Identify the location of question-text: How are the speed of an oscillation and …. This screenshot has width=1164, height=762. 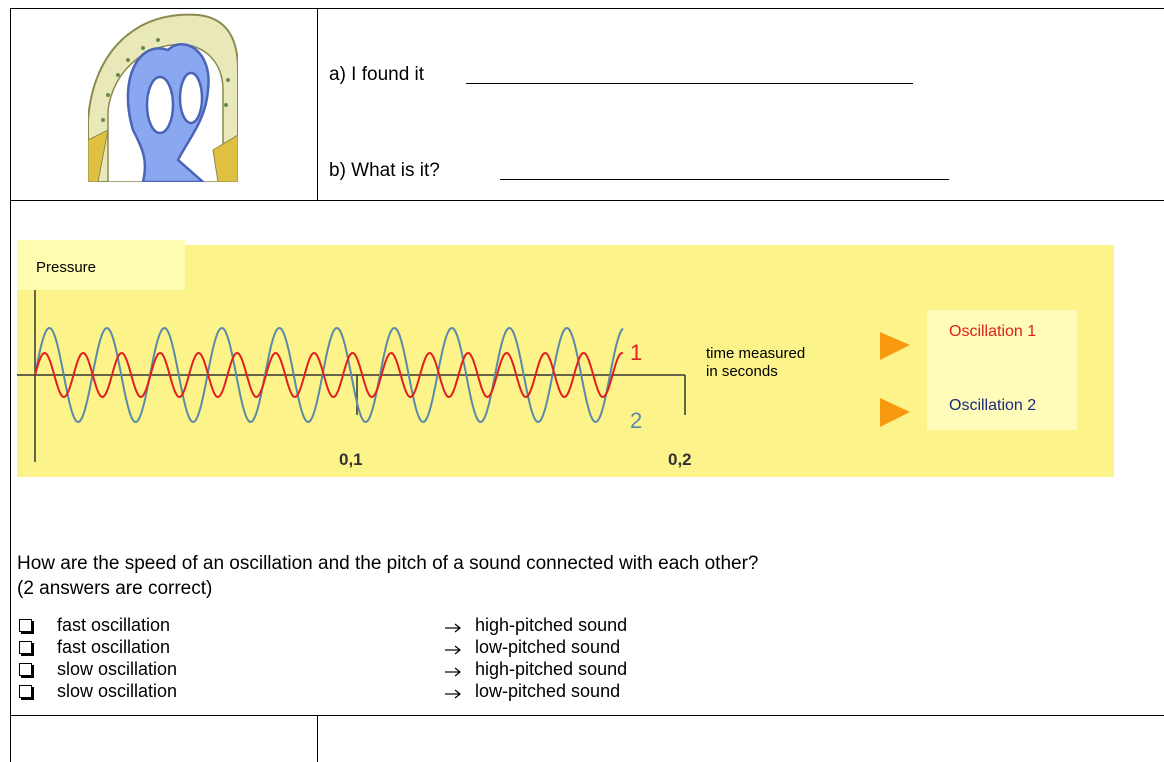
(388, 563).